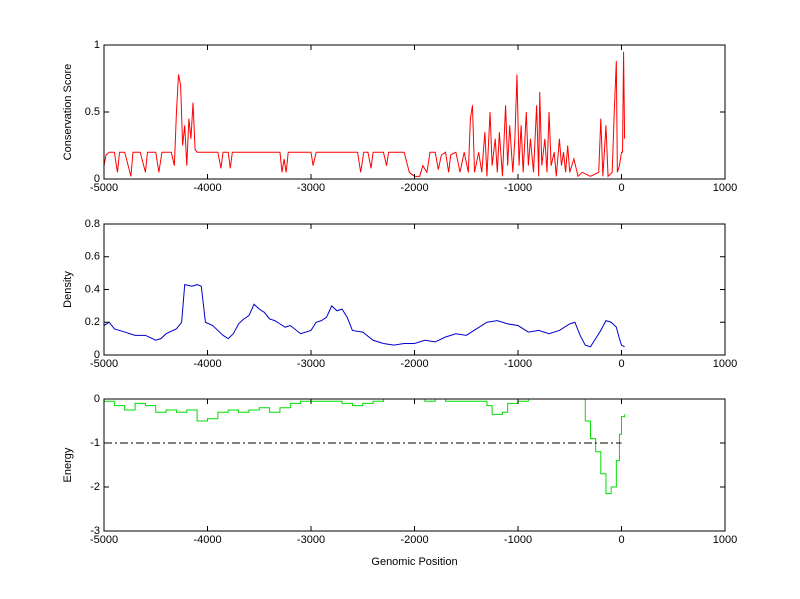 This screenshot has height=599, width=800. What do you see at coordinates (92, 257) in the screenshot?
I see `y-tick-label: 0.6` at bounding box center [92, 257].